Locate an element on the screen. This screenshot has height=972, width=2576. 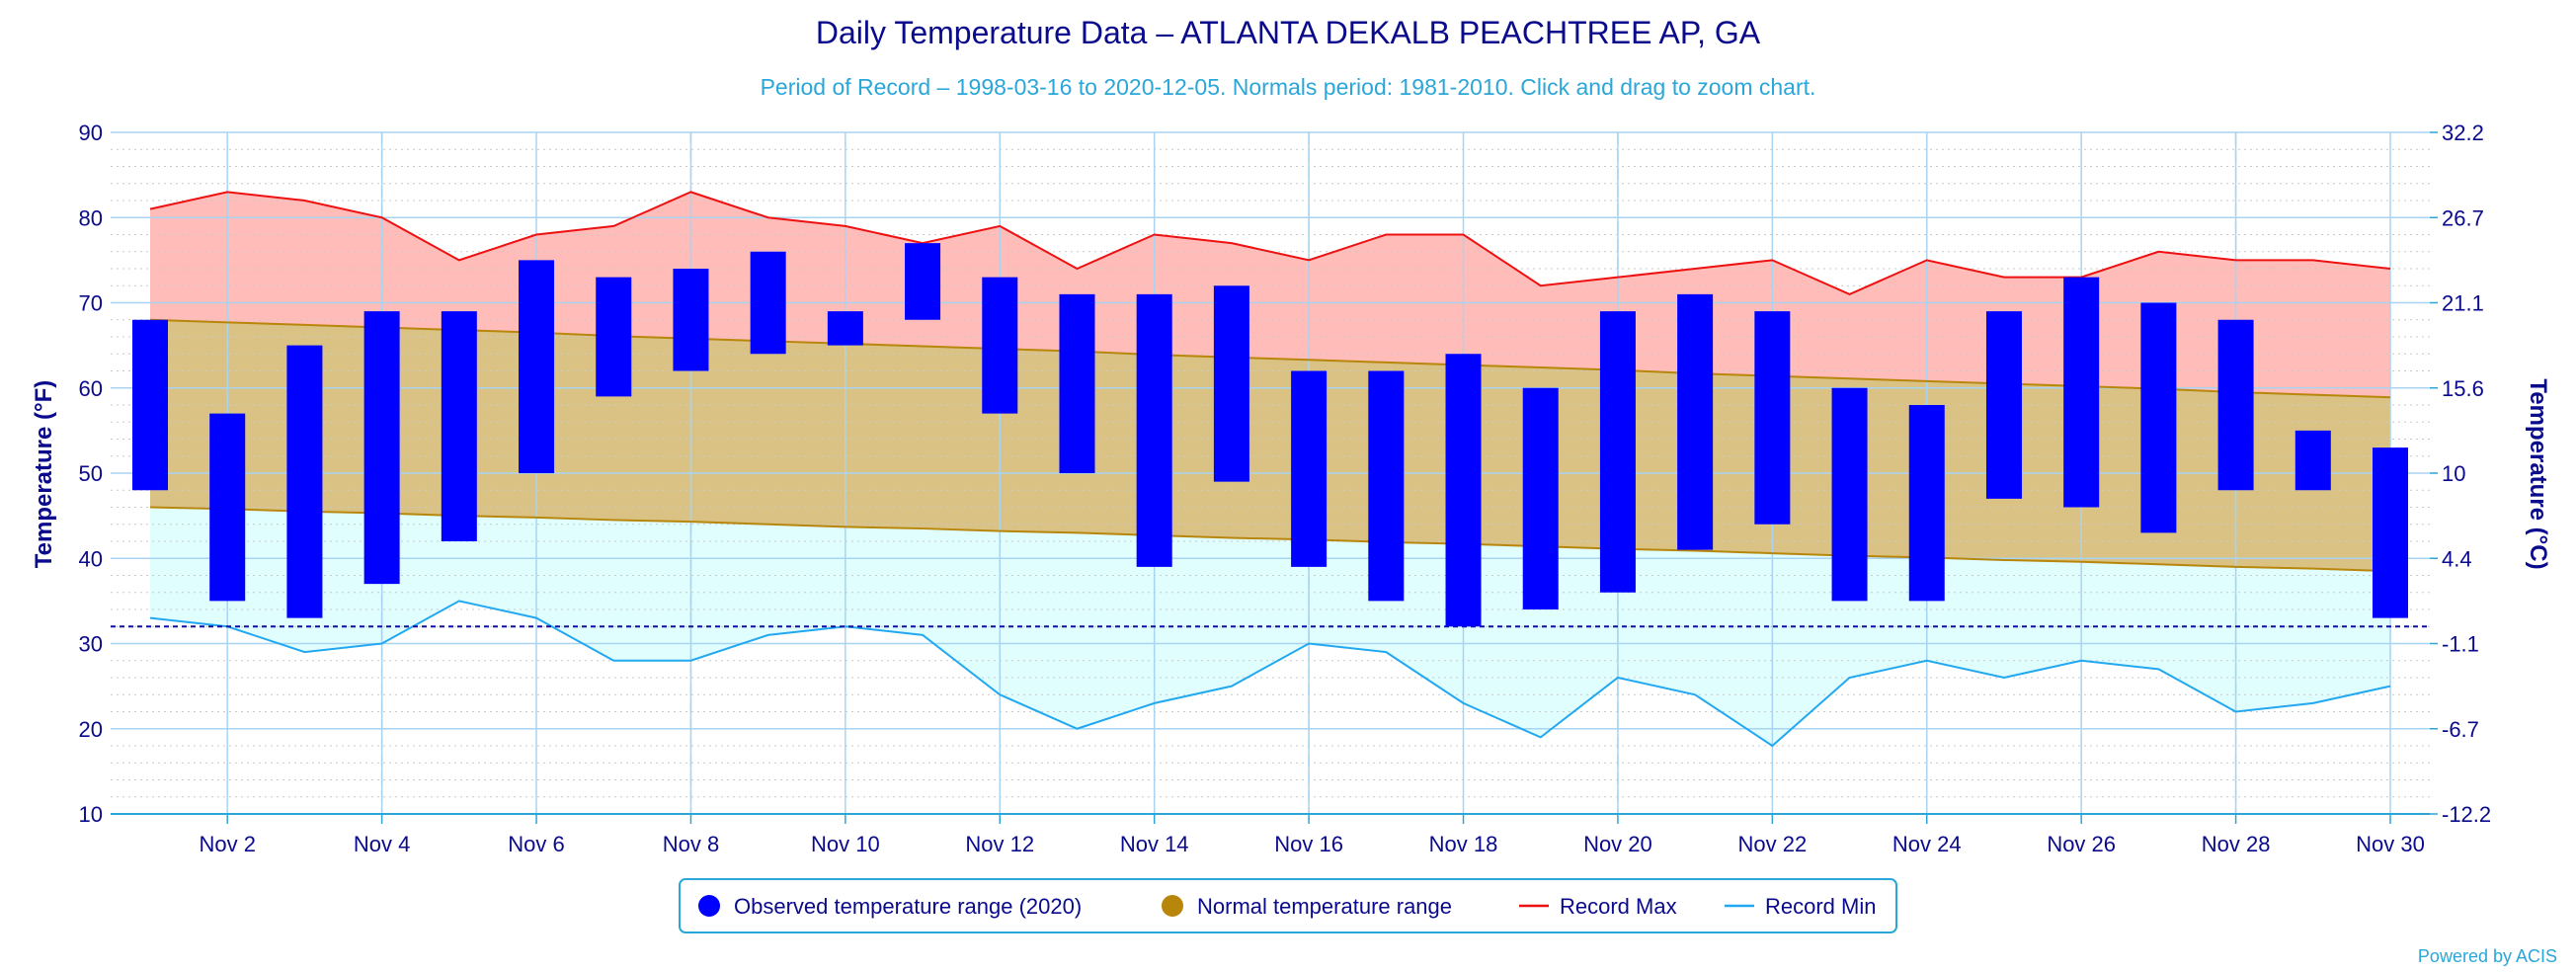
credit-link: Powered by ACIS is located at coordinates (2487, 956).